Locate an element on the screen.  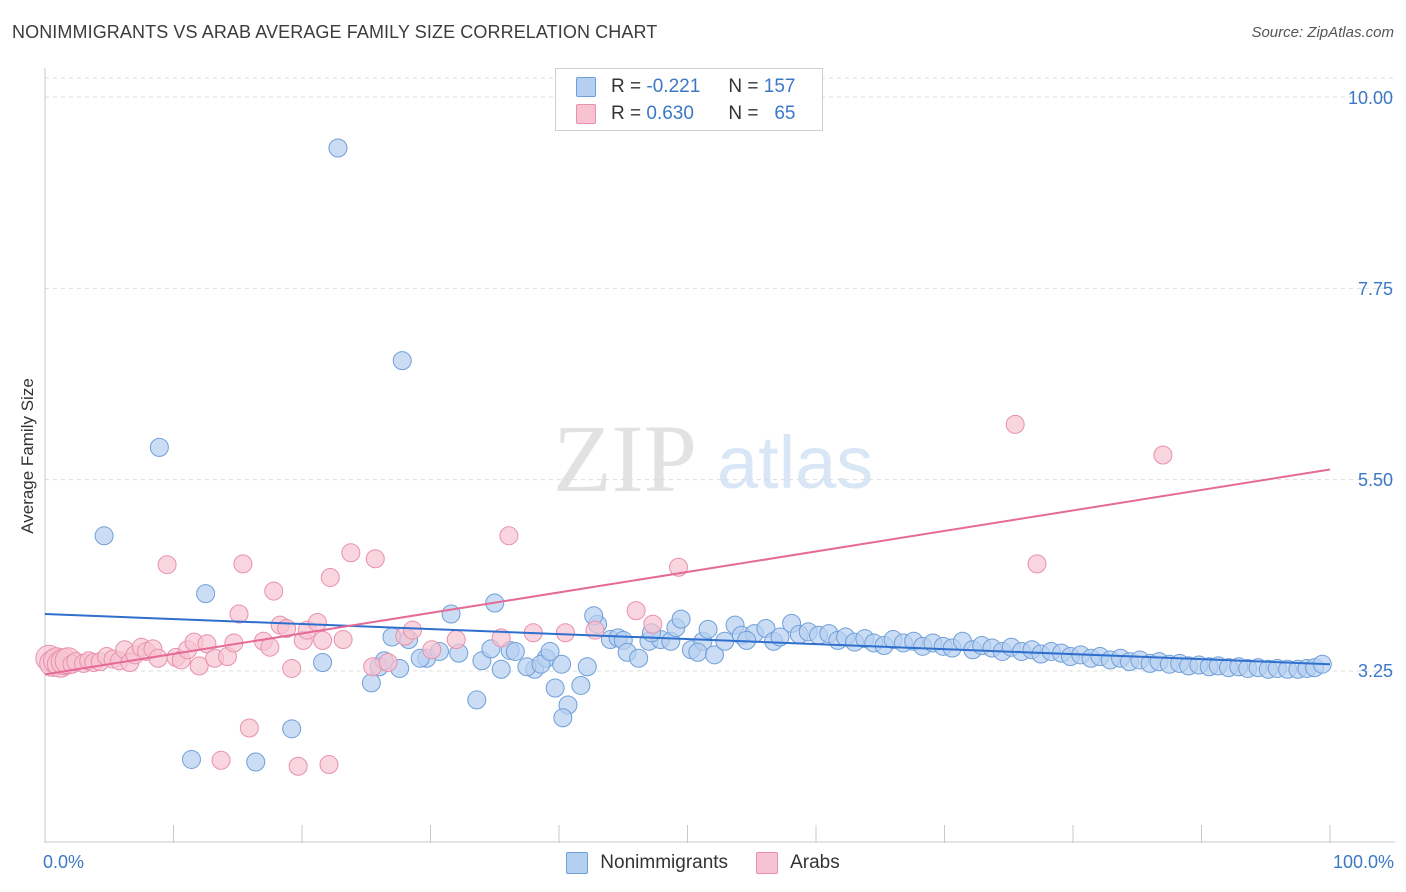
legend-item-arabs: Arabs is located at coordinates (798, 863).